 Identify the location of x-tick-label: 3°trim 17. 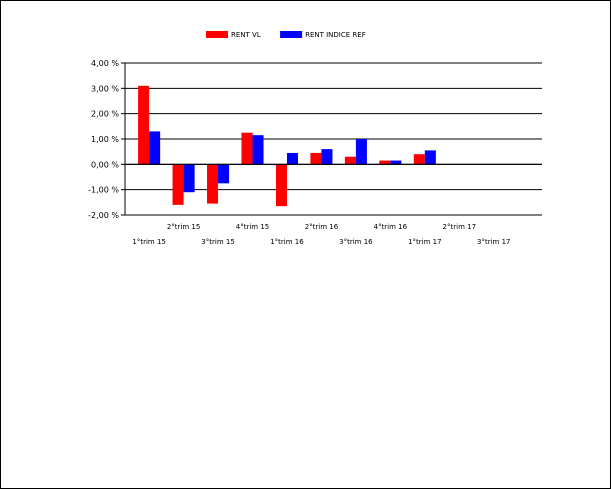
(493, 242).